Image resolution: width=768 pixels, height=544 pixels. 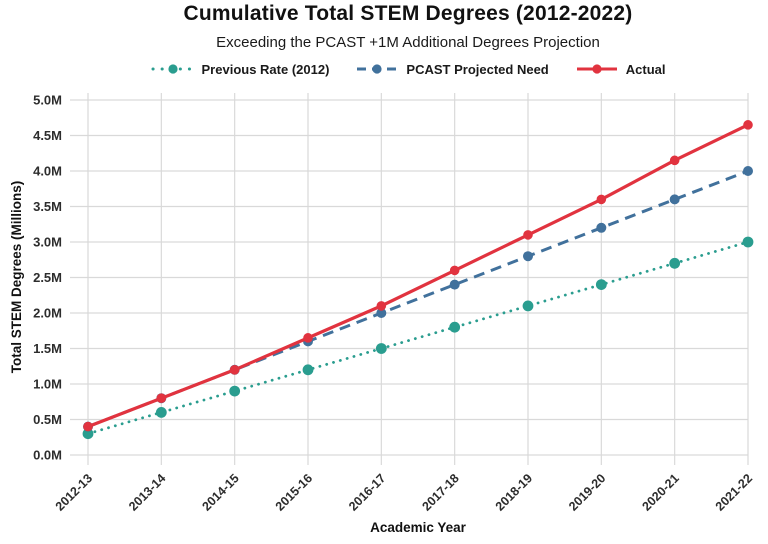 What do you see at coordinates (294, 492) in the screenshot?
I see `x-tick-label: 2015-16` at bounding box center [294, 492].